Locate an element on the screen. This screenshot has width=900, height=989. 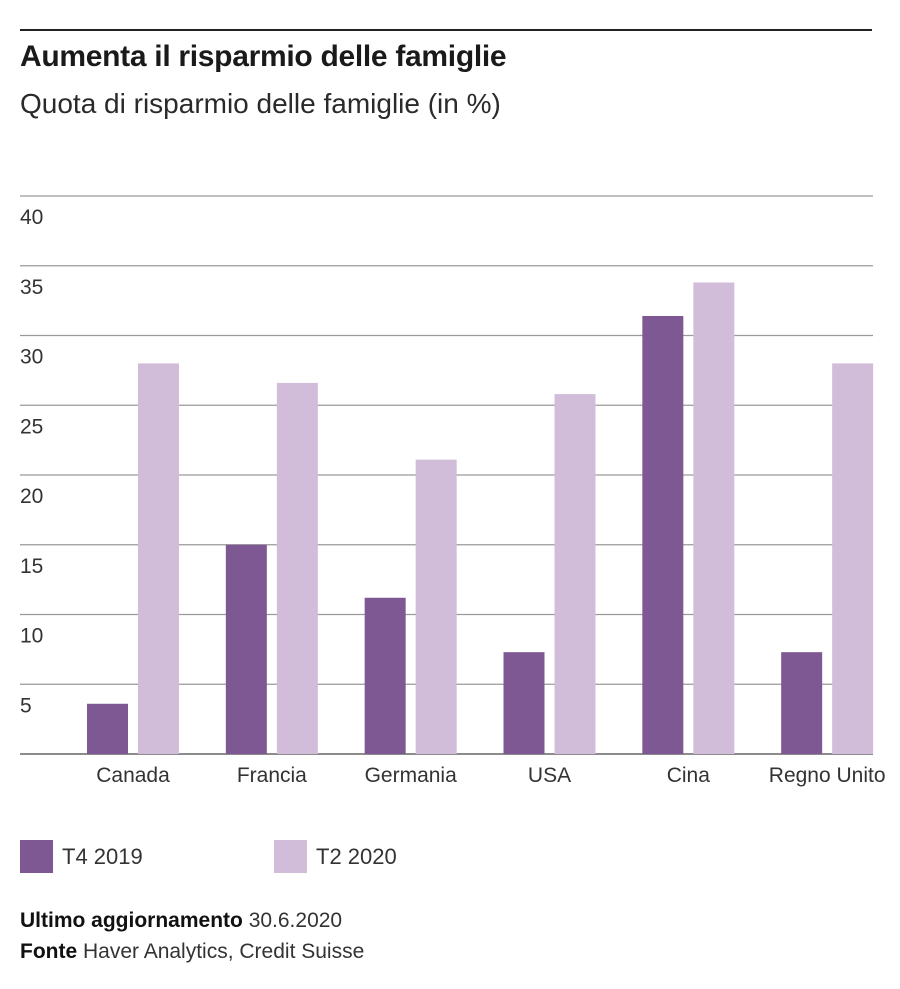
legend-label-t4-2019: T4 2019 is located at coordinates (102, 856).